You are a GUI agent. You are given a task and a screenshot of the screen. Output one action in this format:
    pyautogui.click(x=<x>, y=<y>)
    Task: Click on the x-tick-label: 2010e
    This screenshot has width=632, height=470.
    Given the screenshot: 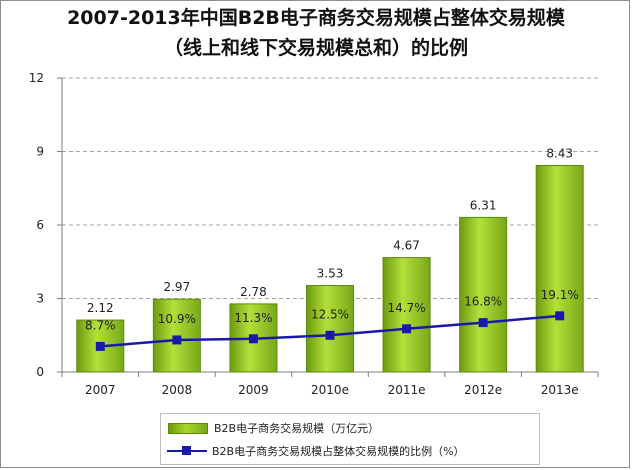 What is the action you would take?
    pyautogui.click(x=330, y=390)
    